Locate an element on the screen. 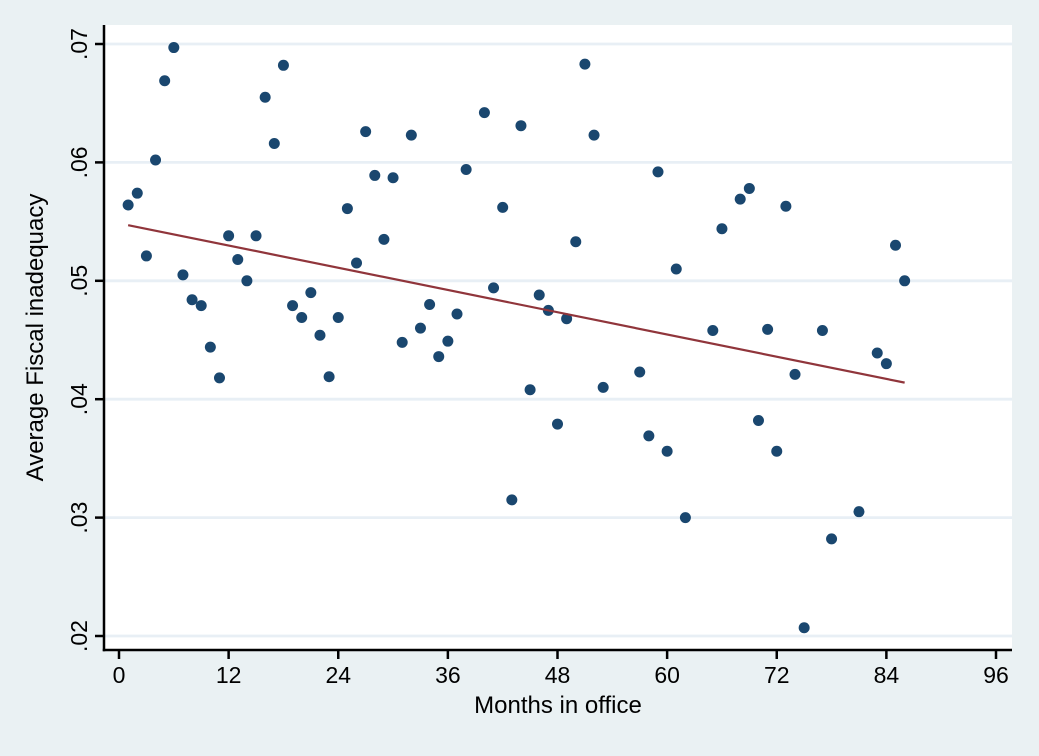 The height and width of the screenshot is (756, 1039). x-tick-label: 36 is located at coordinates (448, 675).